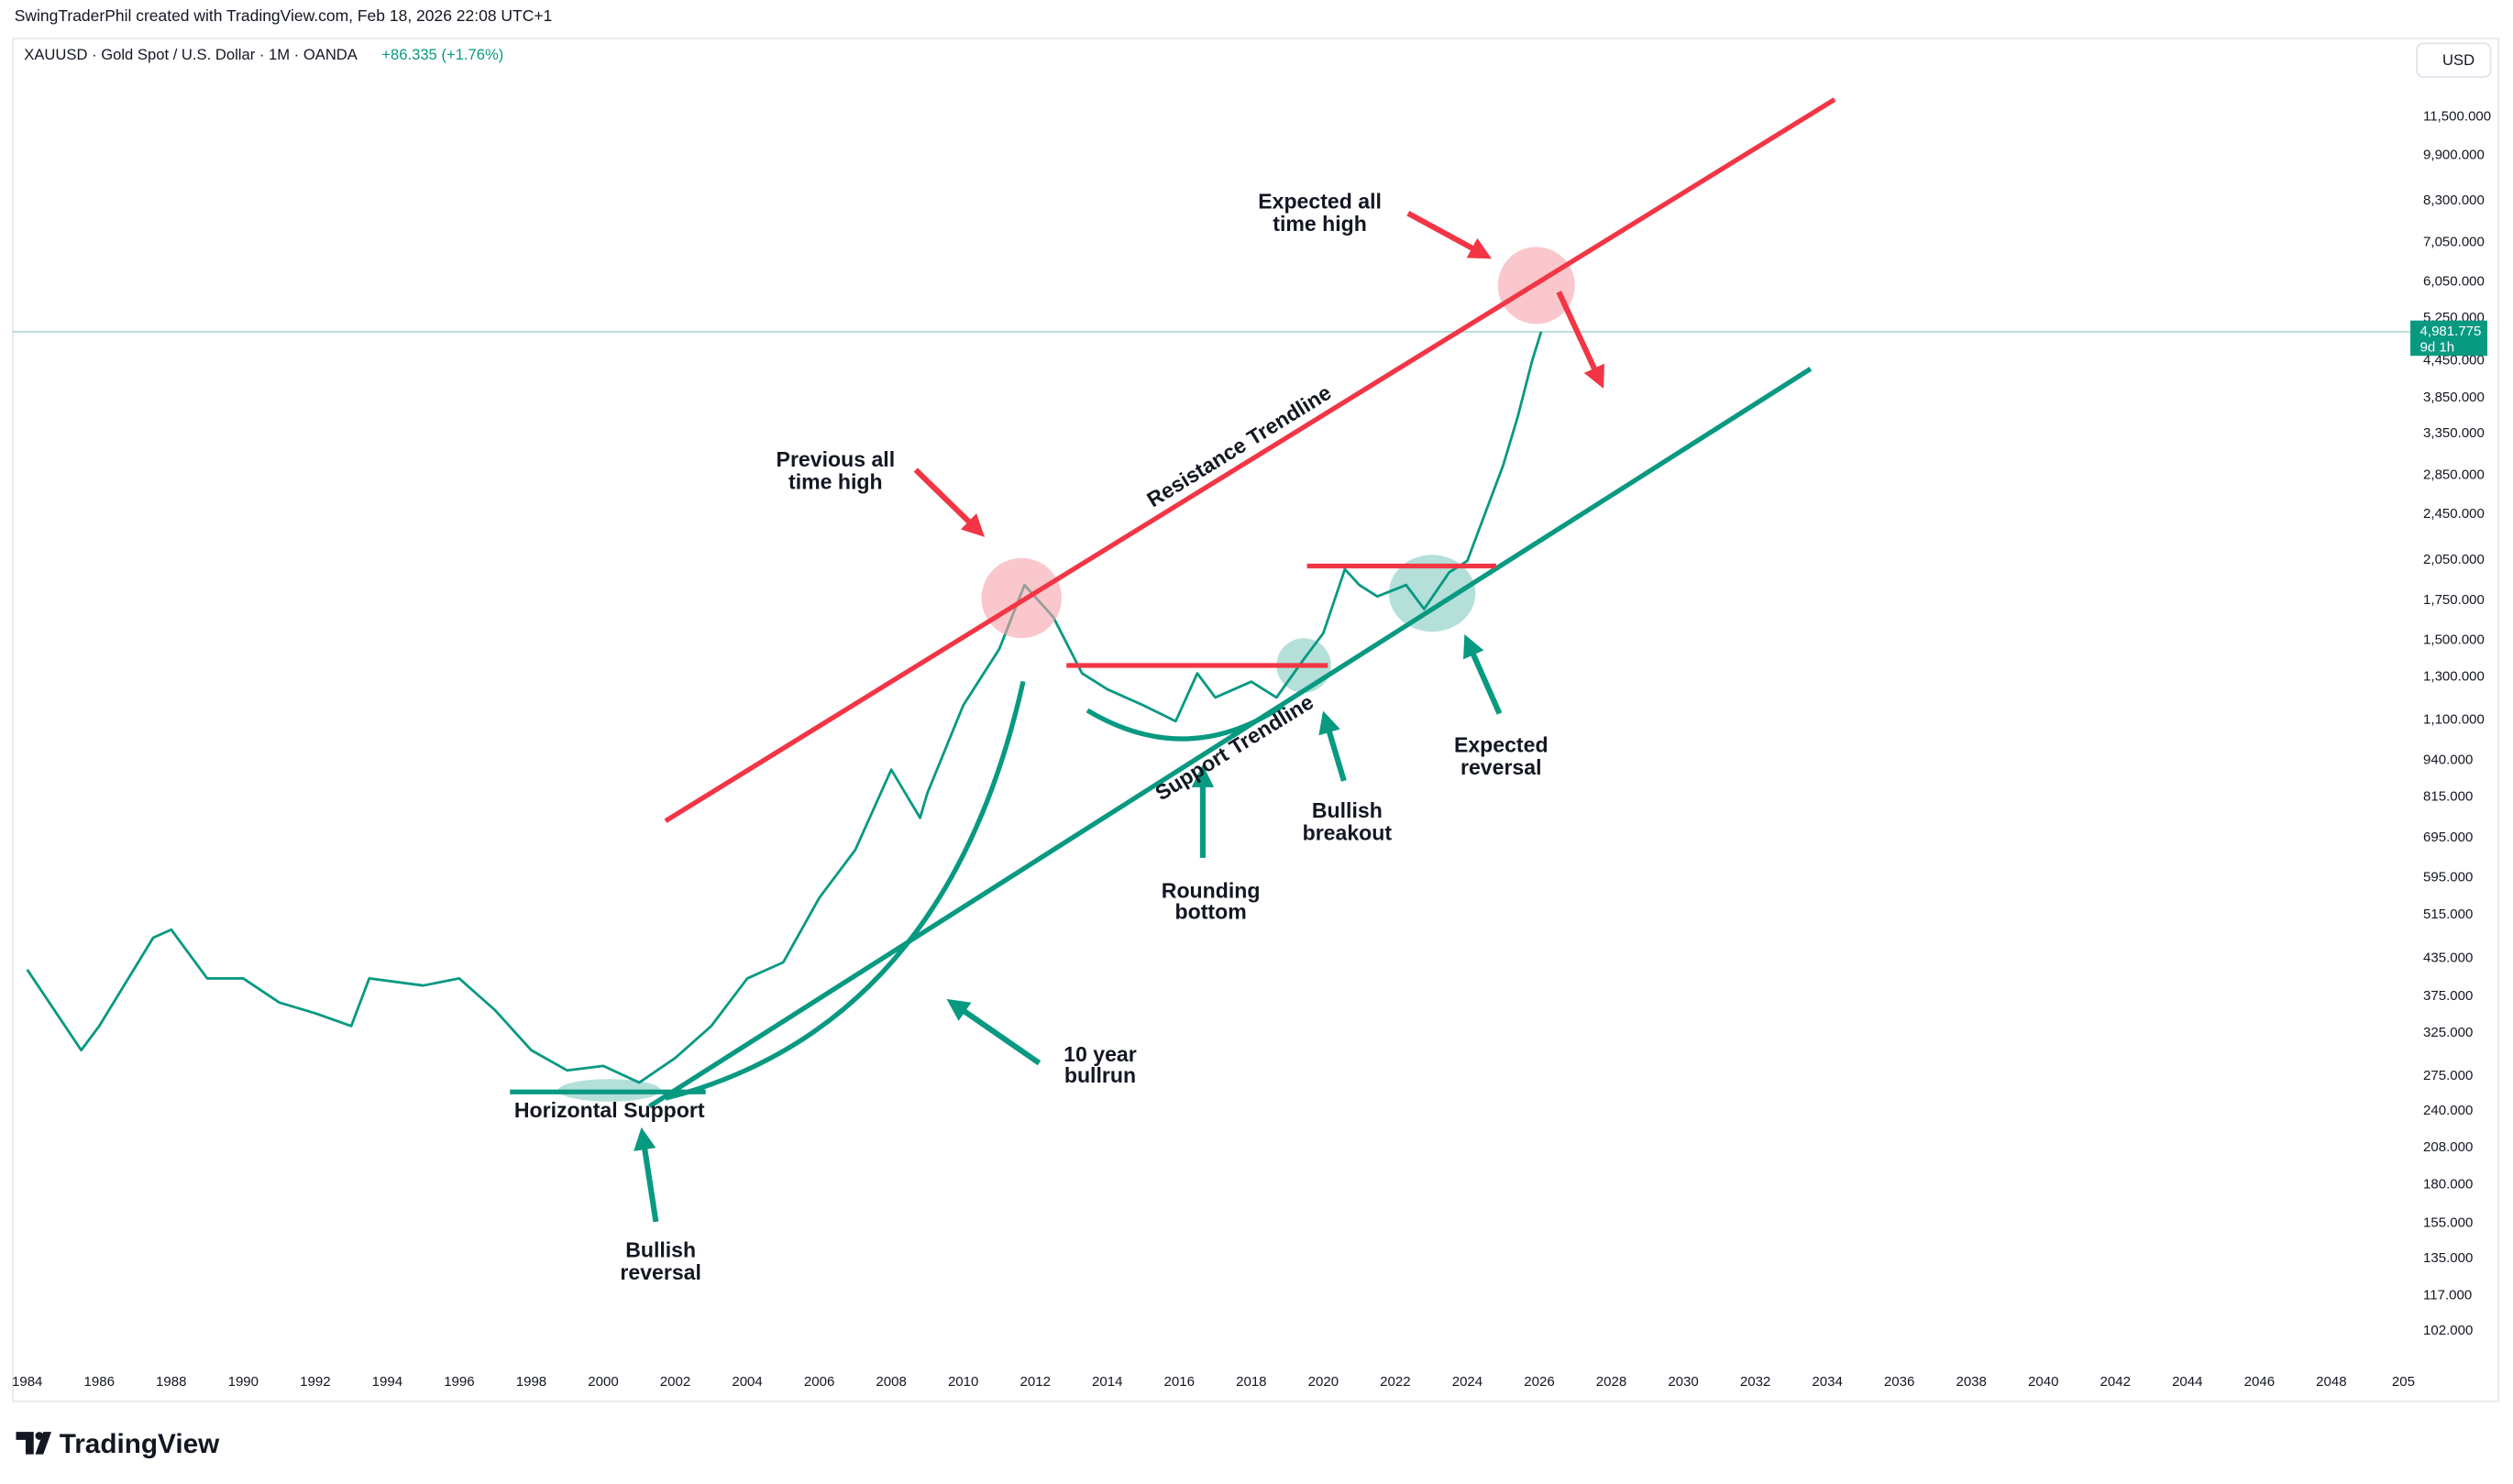 This screenshot has height=1484, width=2513. Describe the element at coordinates (845, 890) in the screenshot. I see `bullrun-curve` at that location.